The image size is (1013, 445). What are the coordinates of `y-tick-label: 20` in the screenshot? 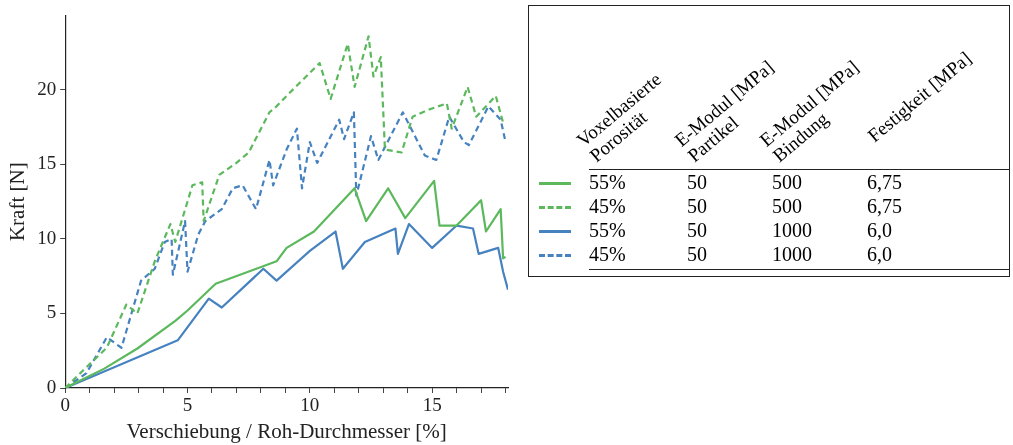 It's located at (47, 88).